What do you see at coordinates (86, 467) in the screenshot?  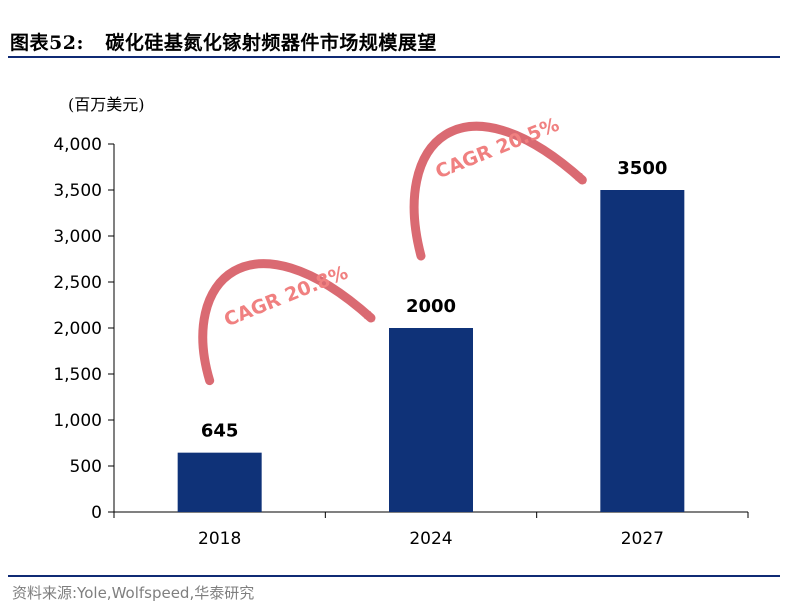 I see `y-tick-label: 500` at bounding box center [86, 467].